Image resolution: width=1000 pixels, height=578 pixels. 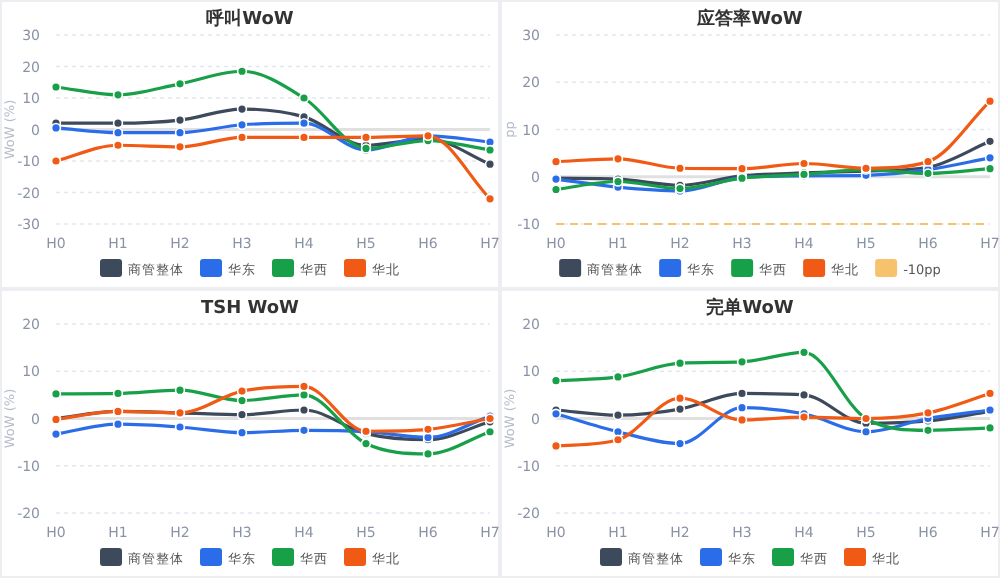 What do you see at coordinates (250, 19) in the screenshot?
I see `chart-title: 呼叫WoW` at bounding box center [250, 19].